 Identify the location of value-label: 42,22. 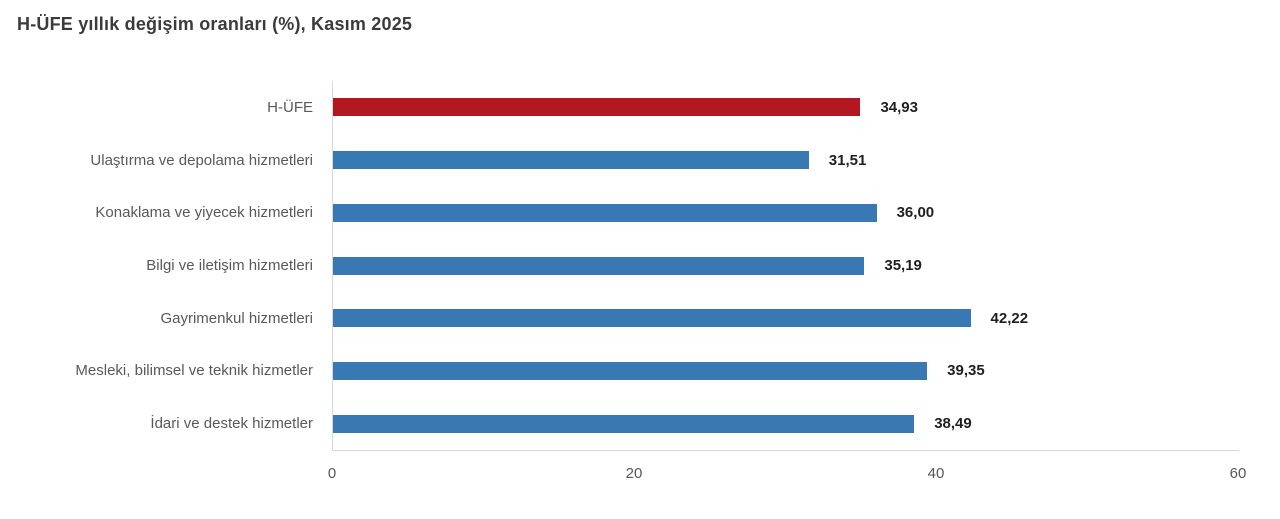
(1009, 318).